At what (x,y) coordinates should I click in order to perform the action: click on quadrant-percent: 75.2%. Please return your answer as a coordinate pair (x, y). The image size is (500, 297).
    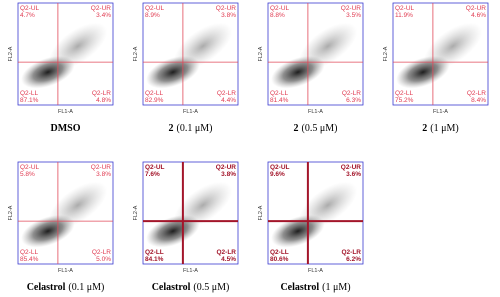
    Looking at the image, I should click on (404, 100).